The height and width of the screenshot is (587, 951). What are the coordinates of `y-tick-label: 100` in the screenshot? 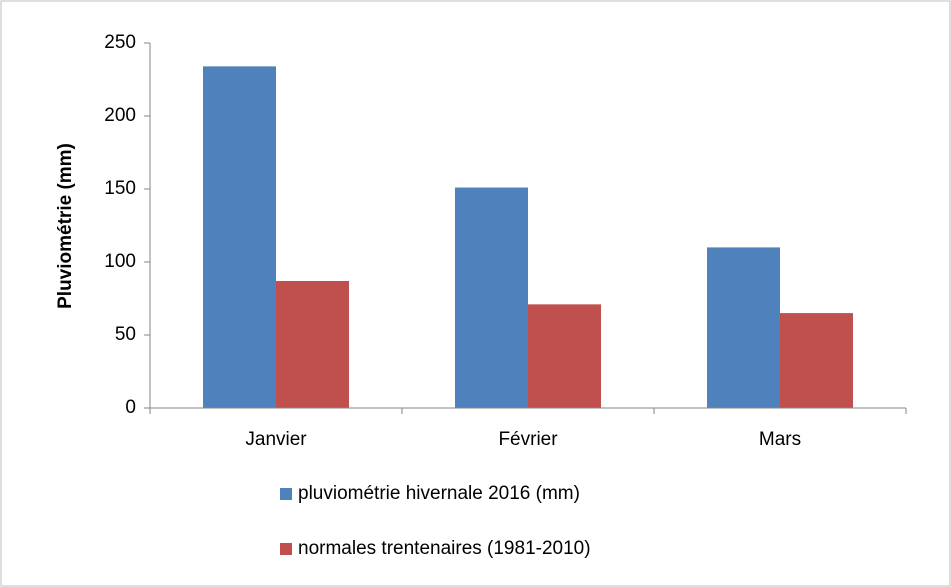 It's located at (120, 261).